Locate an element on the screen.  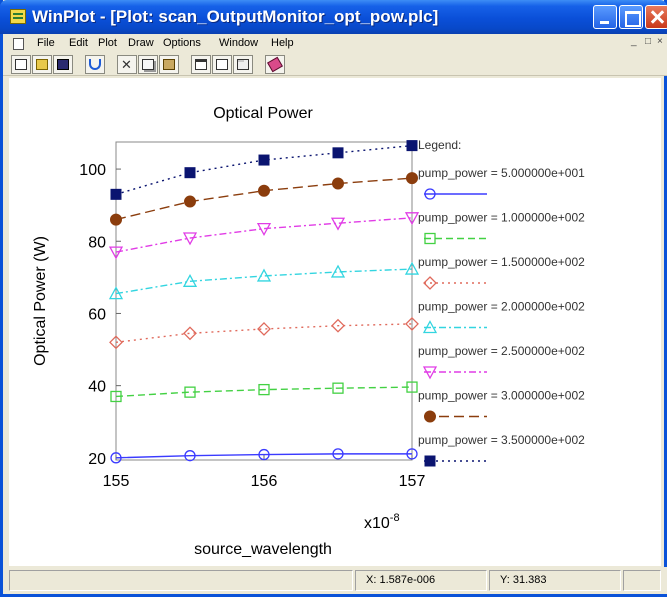
minimize-button is located at coordinates (605, 17).